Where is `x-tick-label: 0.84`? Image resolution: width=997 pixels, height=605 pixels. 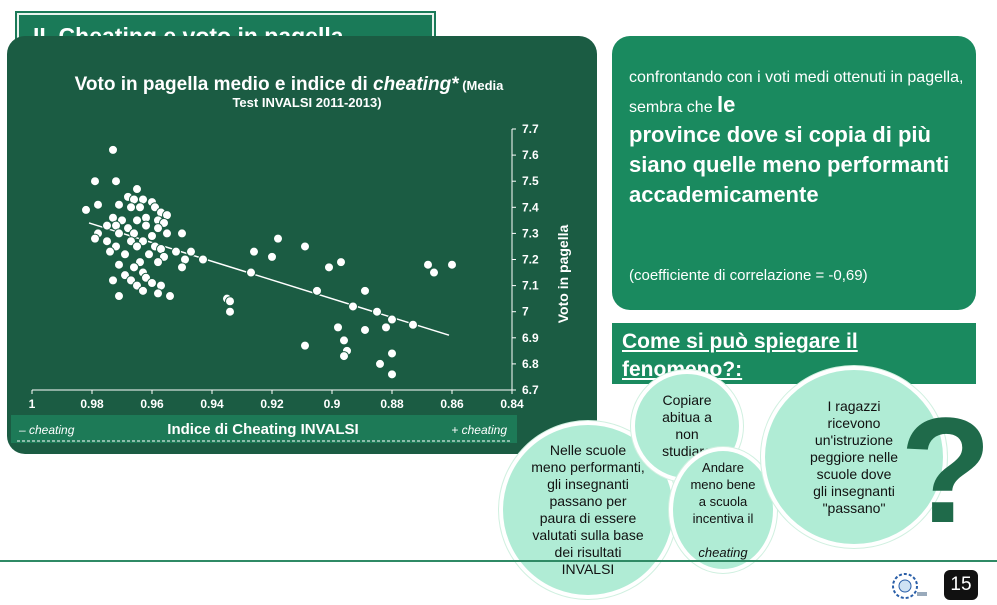
x-tick-label: 0.84 is located at coordinates (512, 404).